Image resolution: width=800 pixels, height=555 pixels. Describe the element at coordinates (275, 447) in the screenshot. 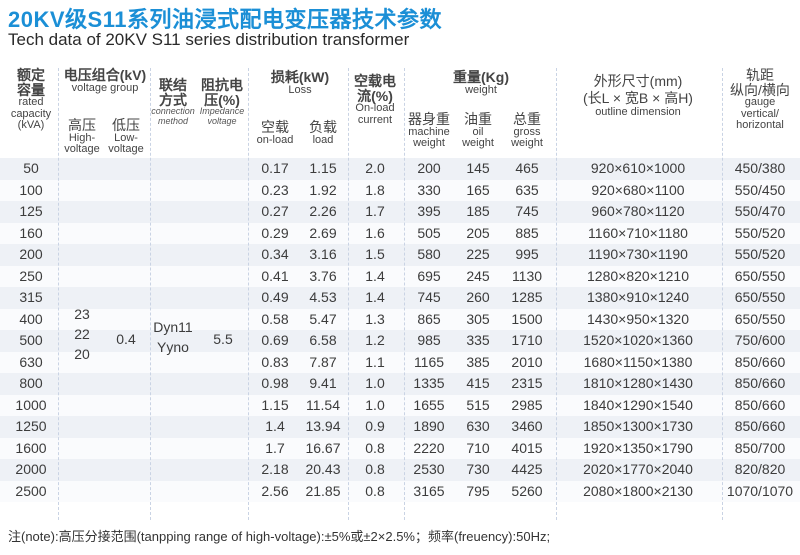

I see `cell-no-load: 1.7` at that location.